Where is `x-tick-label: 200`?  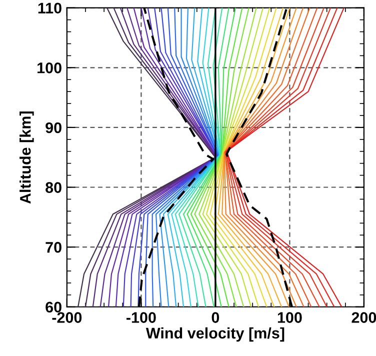
x-tick-label: 200 is located at coordinates (364, 317).